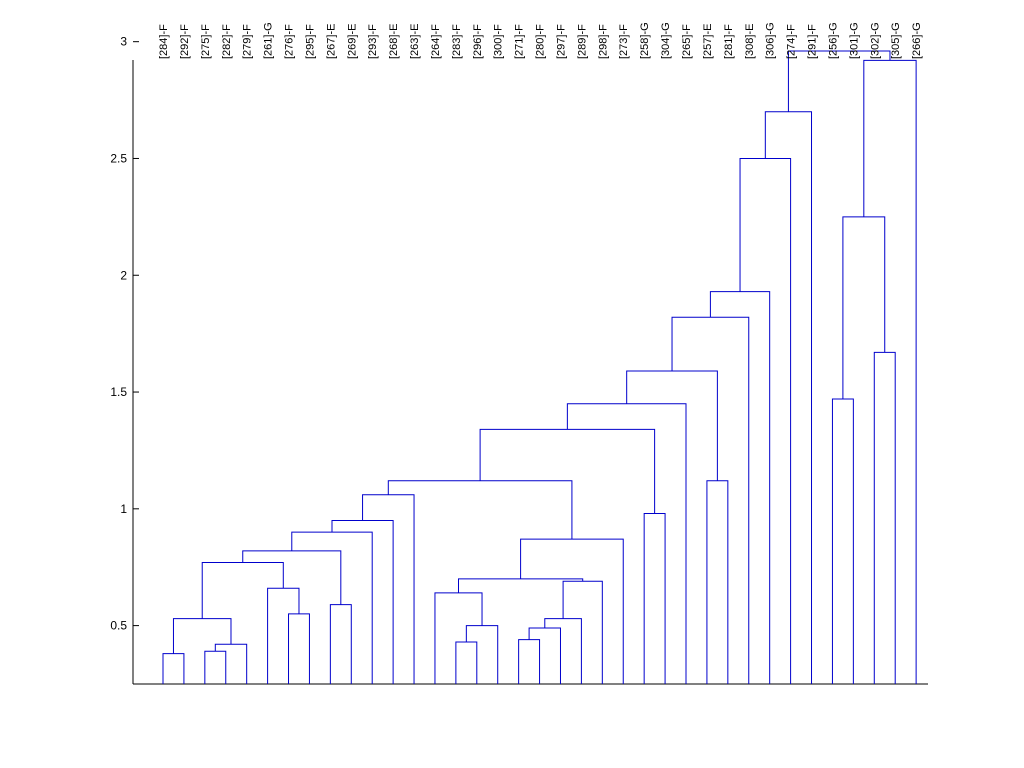 The height and width of the screenshot is (768, 1024). Describe the element at coordinates (206, 41) in the screenshot. I see `leaf-label: [275]-F` at that location.